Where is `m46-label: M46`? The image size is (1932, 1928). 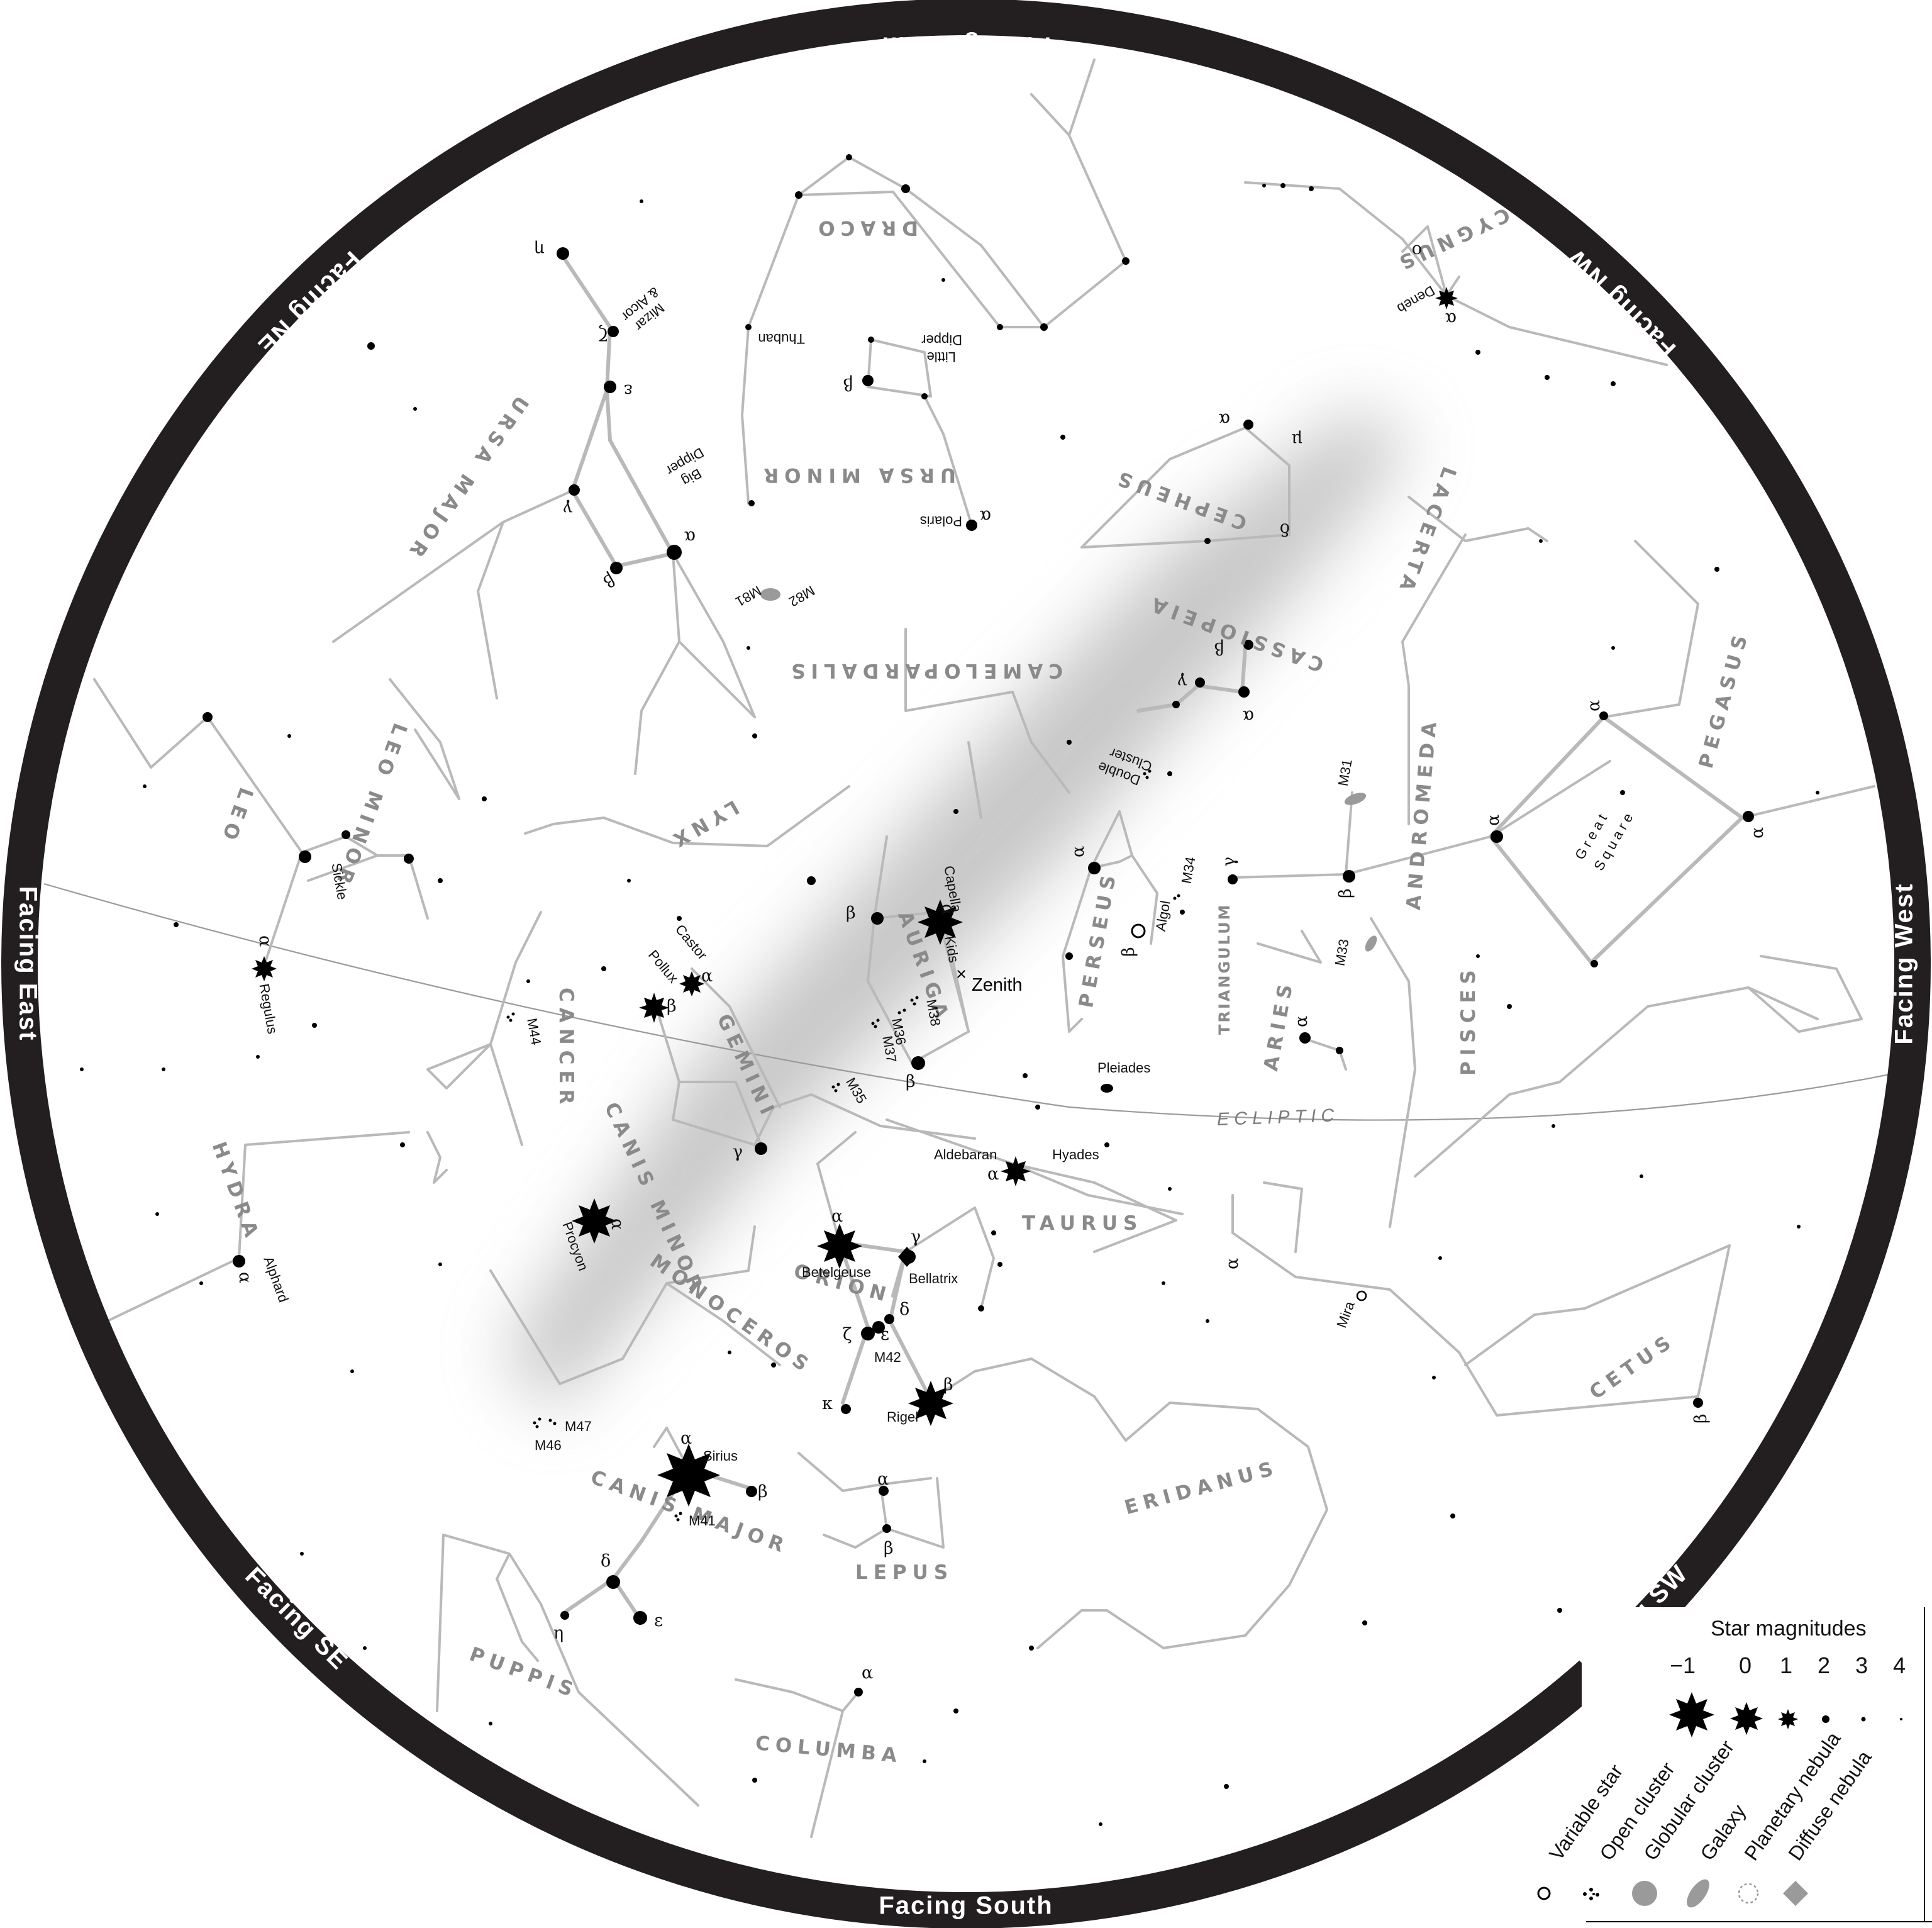
m46-label: M46 is located at coordinates (548, 1445).